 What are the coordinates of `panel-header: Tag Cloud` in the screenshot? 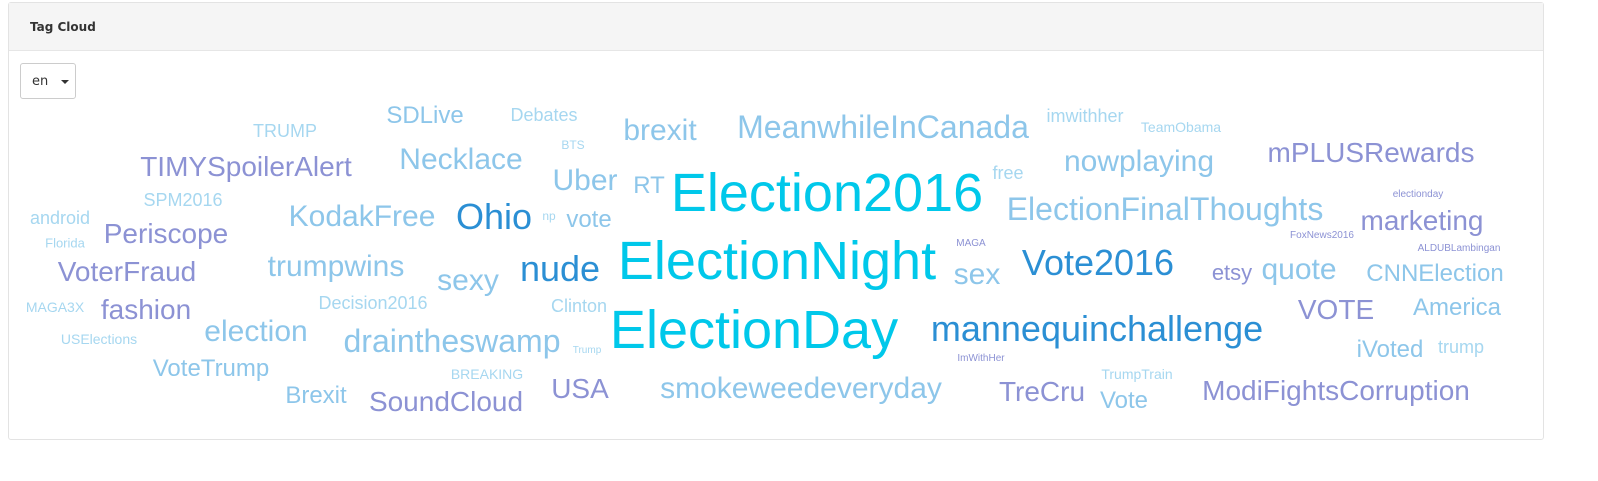 It's located at (776, 27).